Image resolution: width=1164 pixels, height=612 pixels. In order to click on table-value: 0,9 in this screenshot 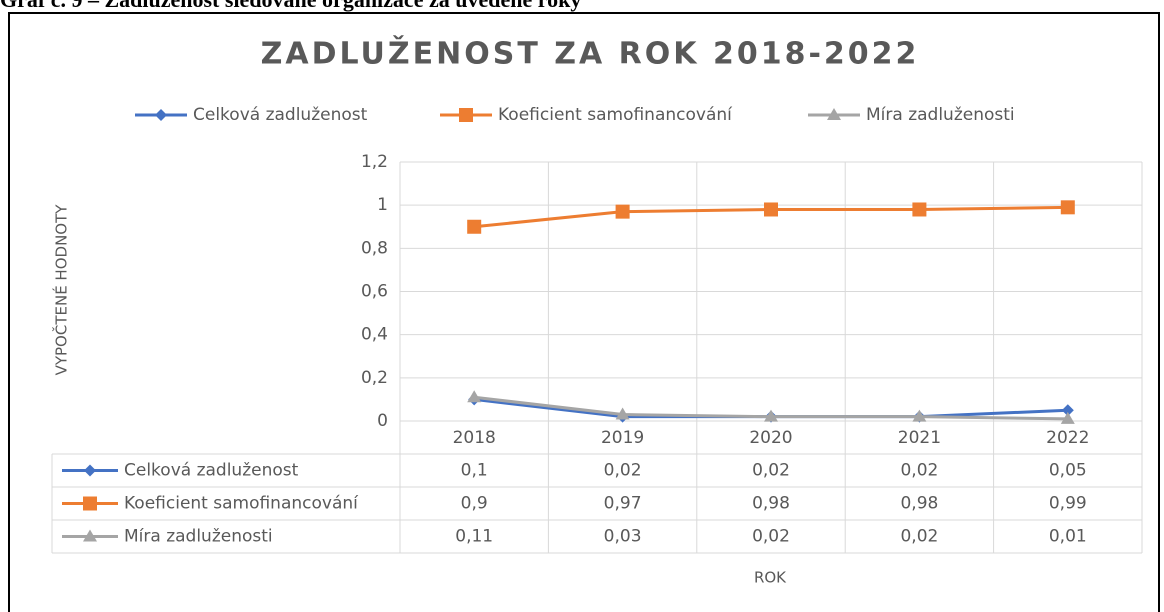, I will do `click(474, 504)`.